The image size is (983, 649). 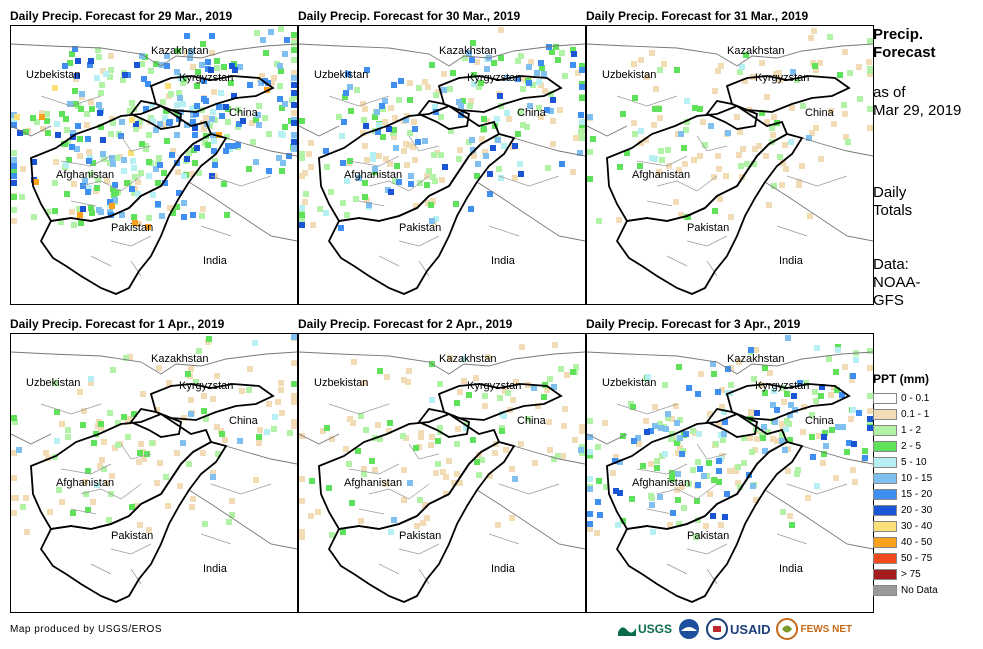 I want to click on legend-item: 40 - 50, so click(x=905, y=542).